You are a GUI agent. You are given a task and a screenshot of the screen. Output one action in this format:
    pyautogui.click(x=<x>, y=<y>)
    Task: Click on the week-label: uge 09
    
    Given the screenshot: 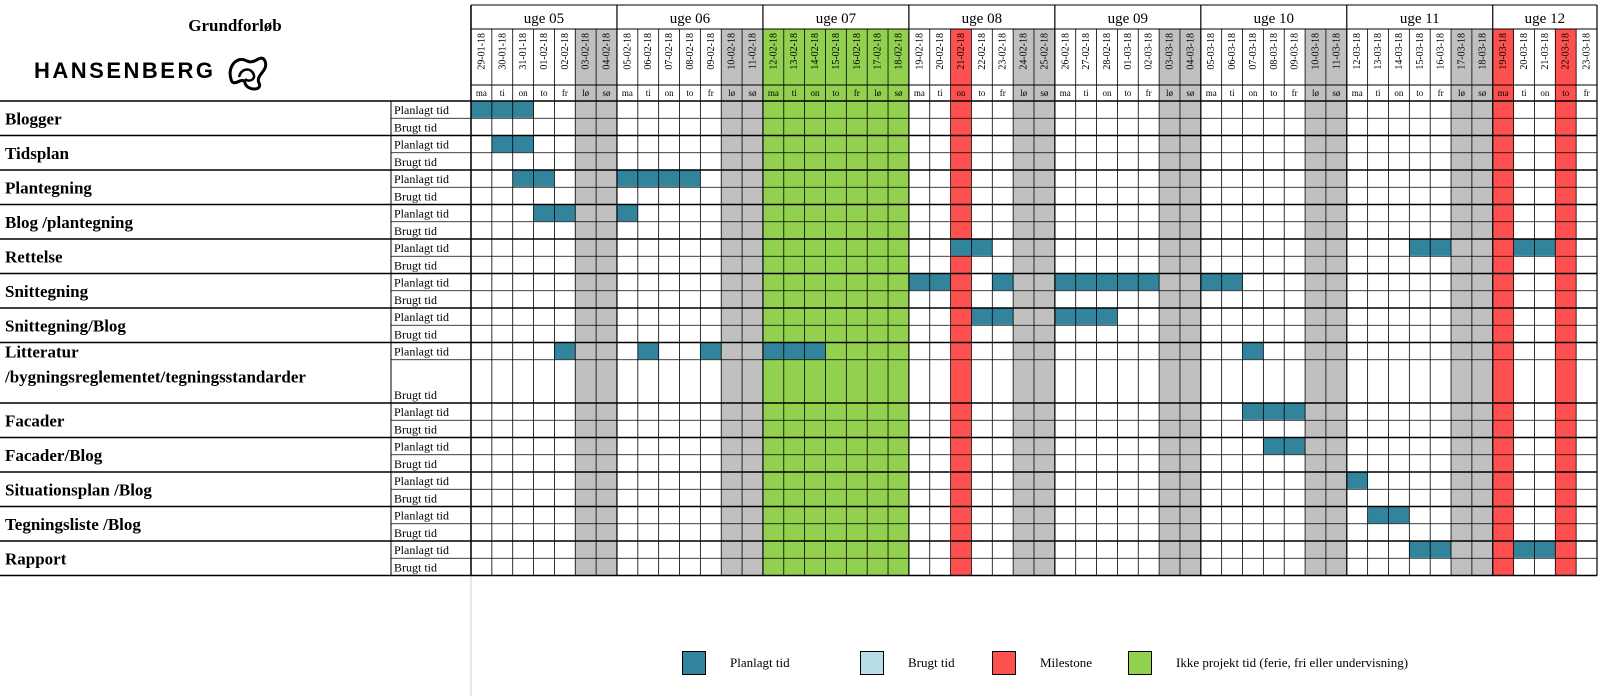 What is the action you would take?
    pyautogui.click(x=1128, y=19)
    